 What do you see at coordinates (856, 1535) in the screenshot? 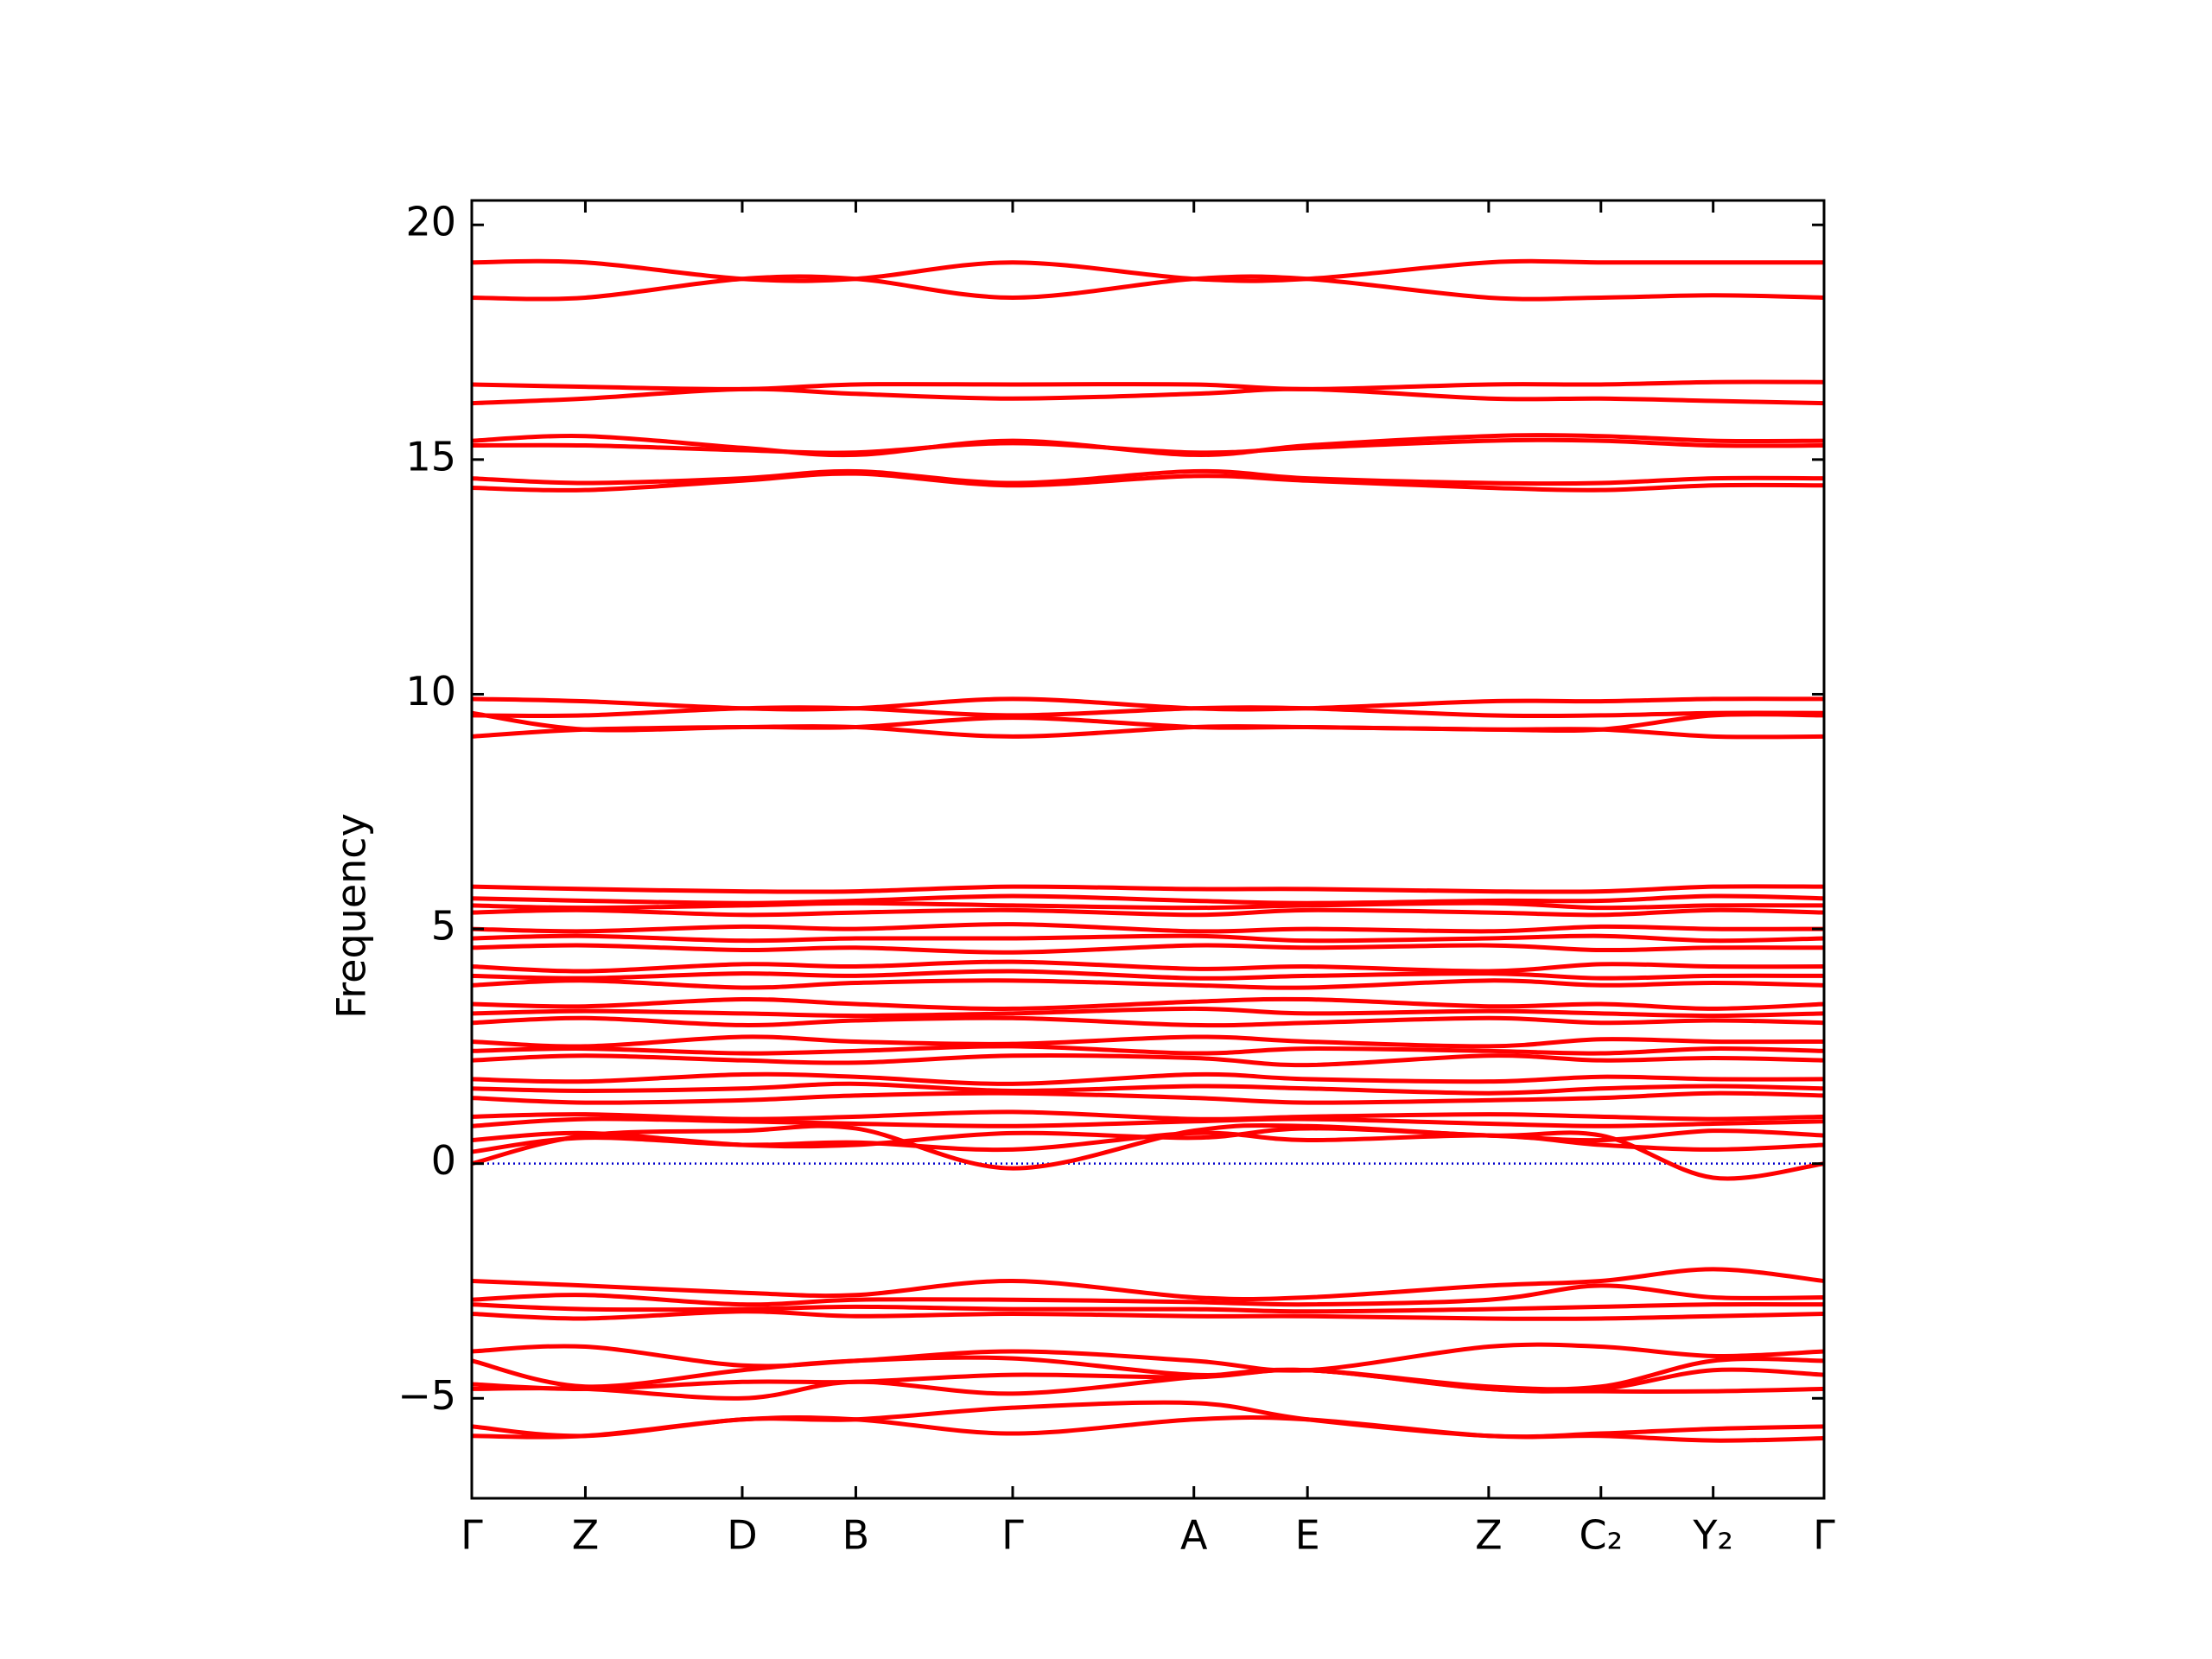
I see `x-tick-label: B` at bounding box center [856, 1535].